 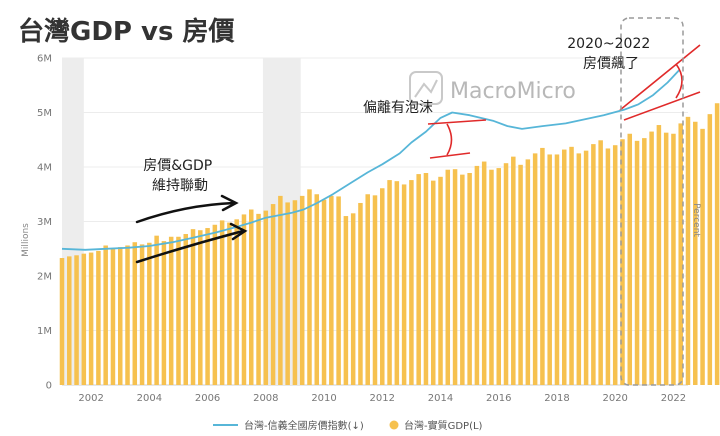 I want to click on x-tick-label: 2006, so click(x=207, y=398).